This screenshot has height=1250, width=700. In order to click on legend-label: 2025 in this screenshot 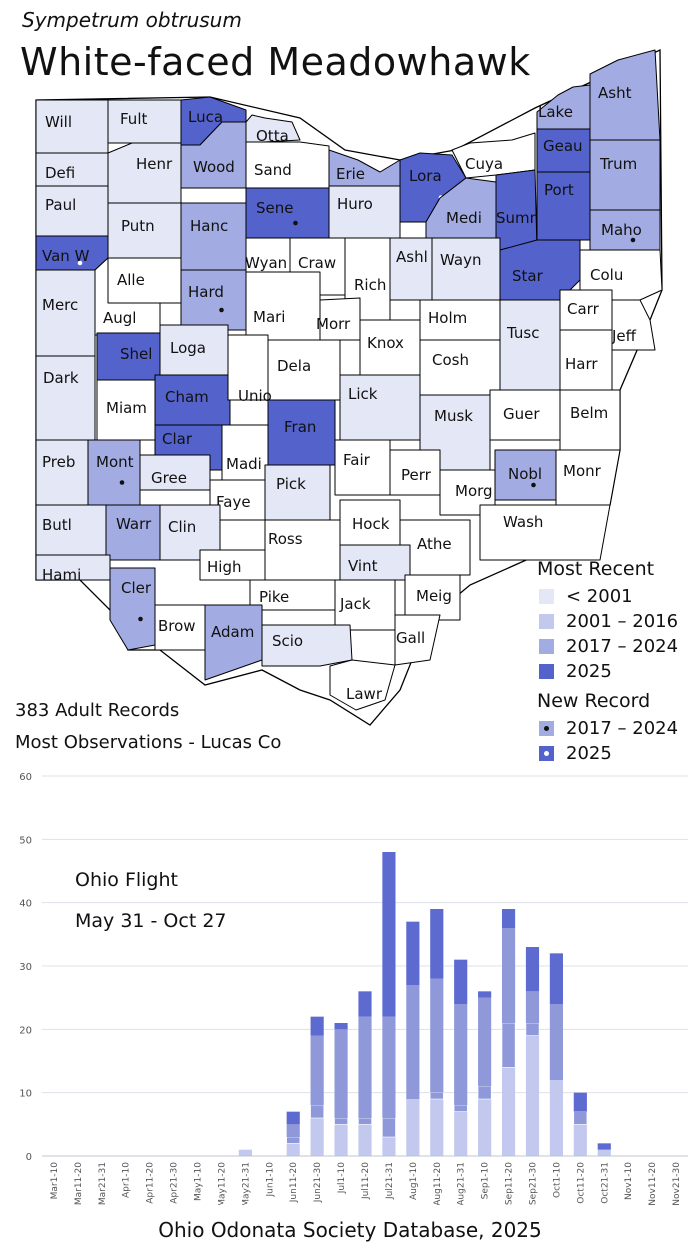, I will do `click(589, 671)`.